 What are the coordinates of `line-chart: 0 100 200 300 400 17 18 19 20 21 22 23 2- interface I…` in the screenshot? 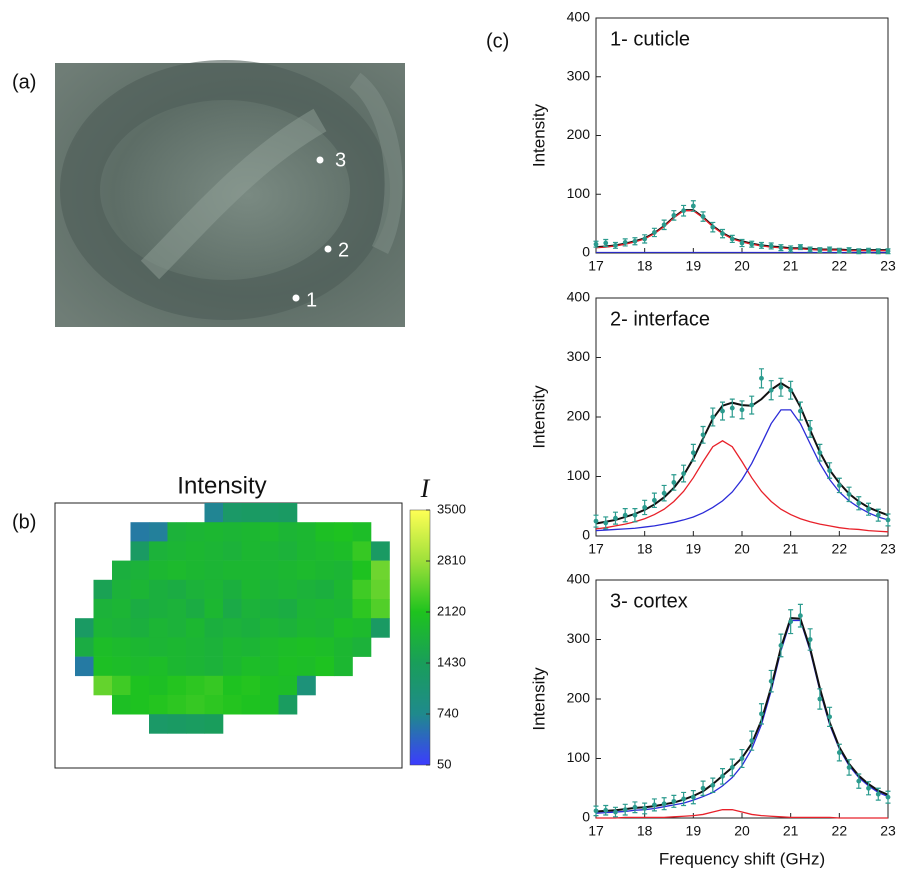 It's located at (712, 423).